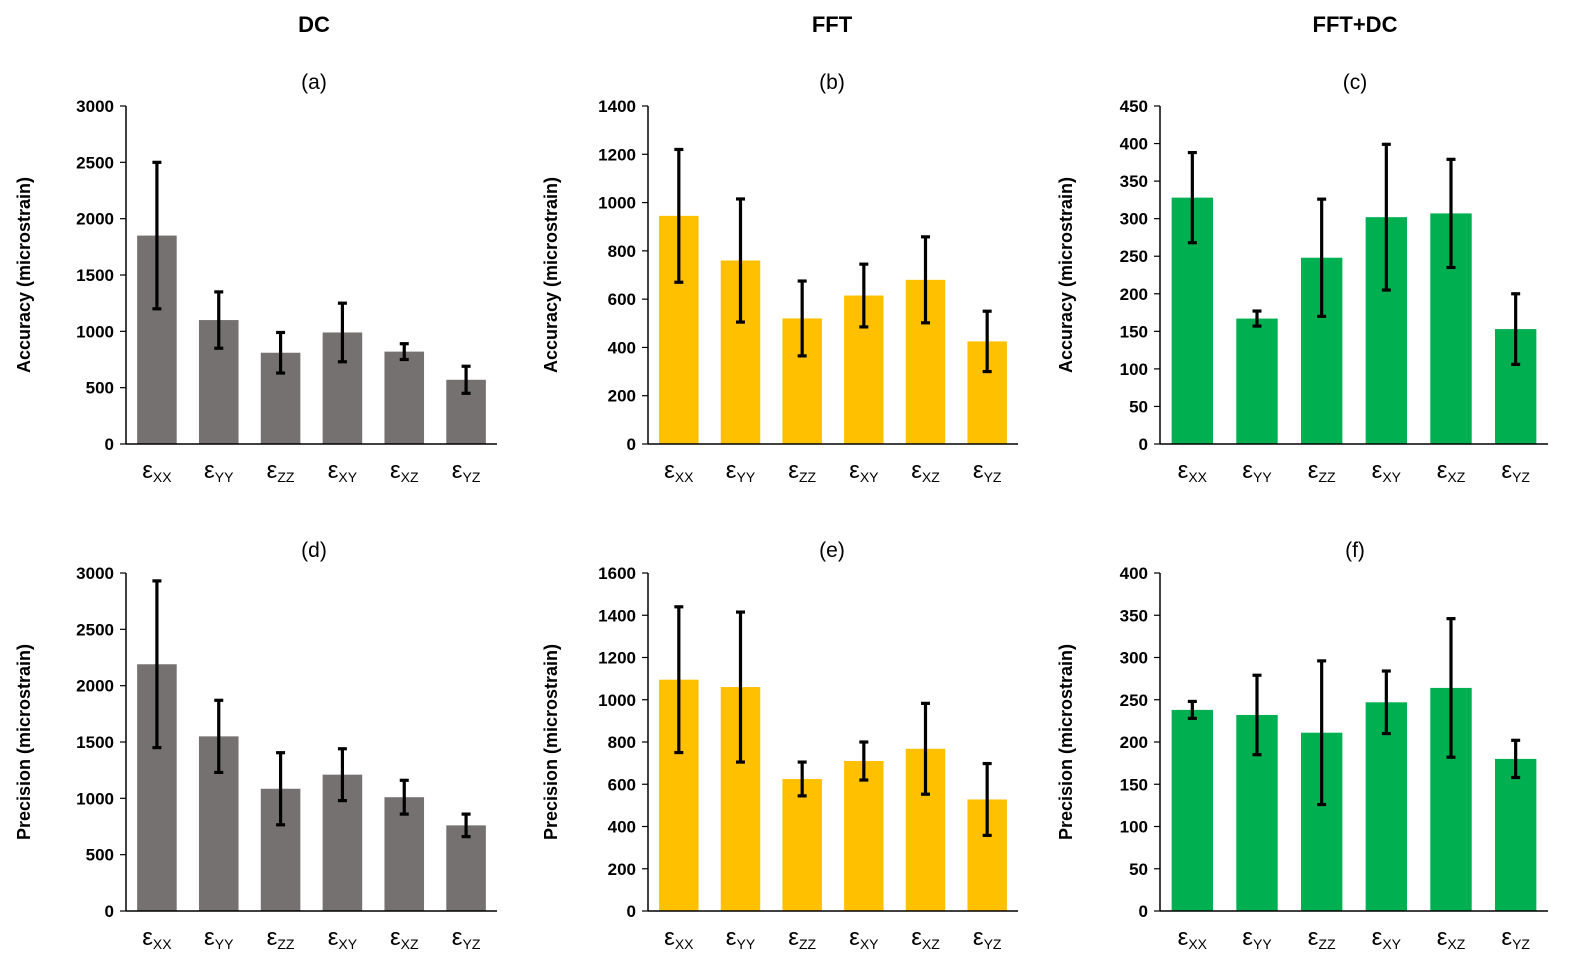 This screenshot has width=1571, height=966. Describe the element at coordinates (314, 550) in the screenshot. I see `panel-title: (d)` at that location.